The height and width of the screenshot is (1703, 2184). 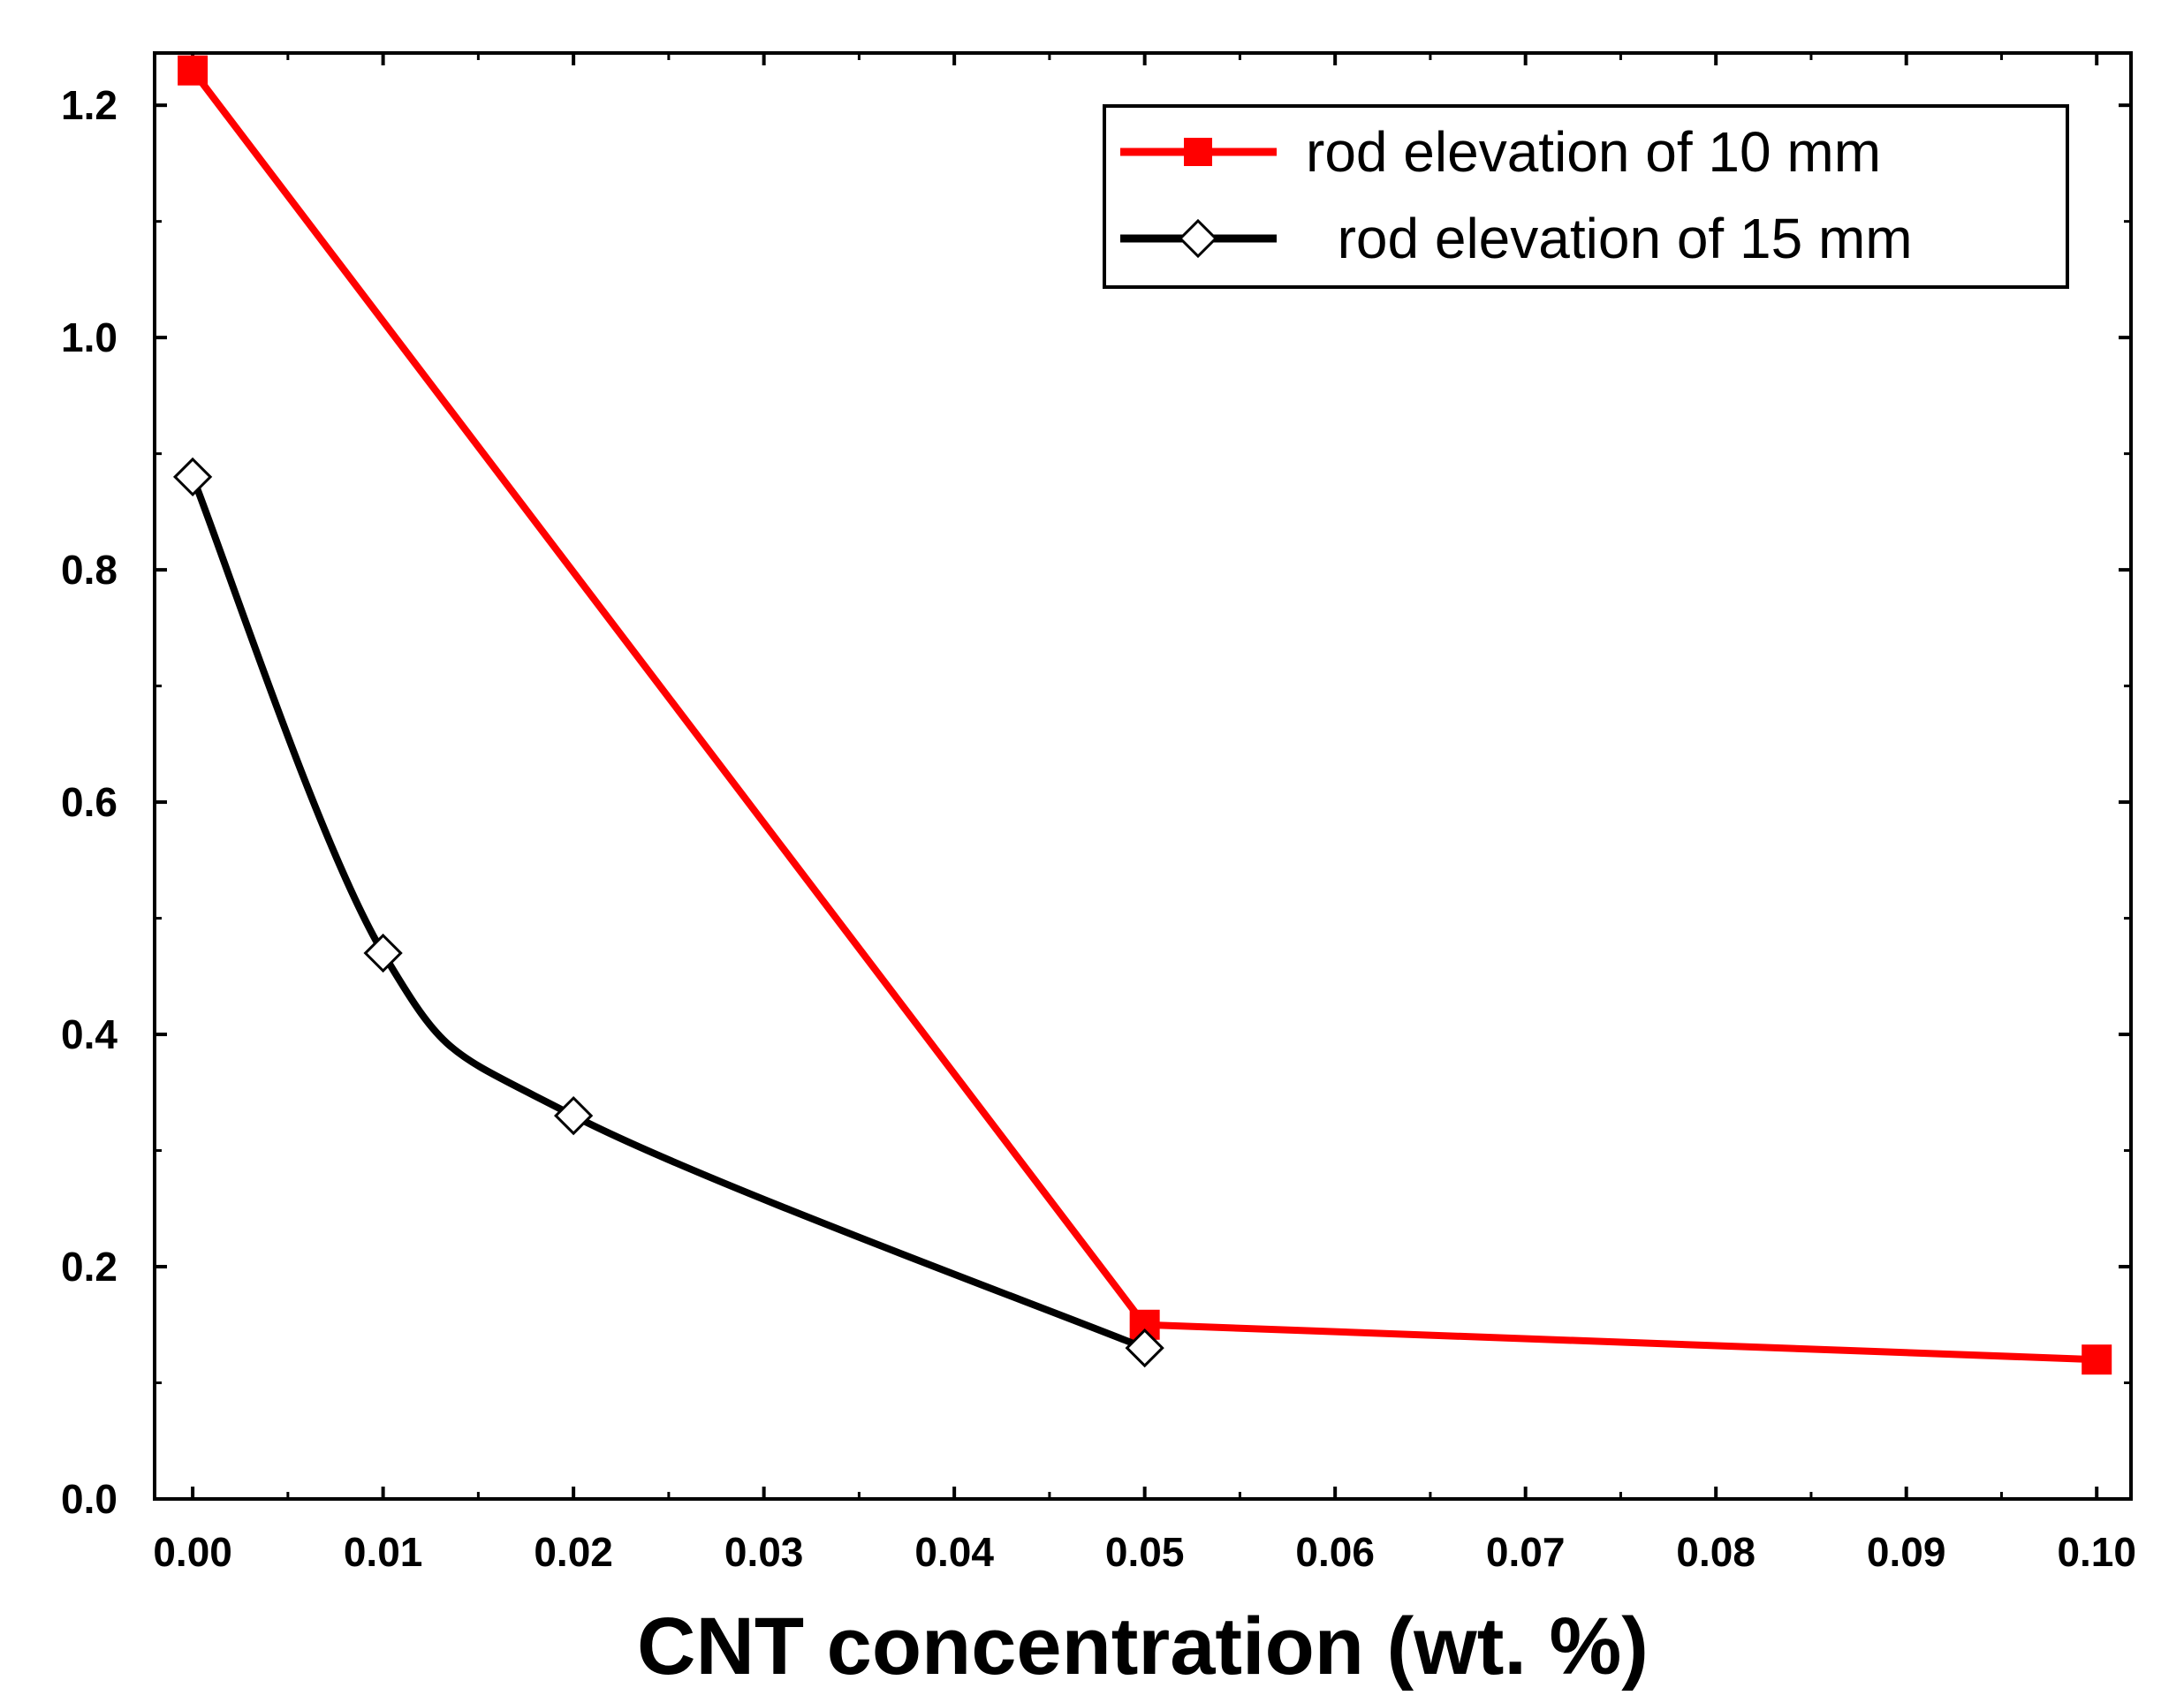 I want to click on legend-label-series-15mm: rod elevation of 15 mm, so click(x=1609, y=238).